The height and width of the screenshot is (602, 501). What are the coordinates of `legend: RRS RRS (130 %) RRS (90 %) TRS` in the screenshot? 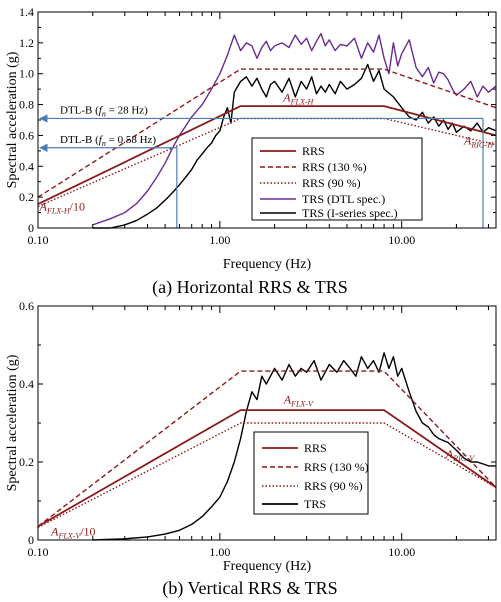 It's located at (311, 473).